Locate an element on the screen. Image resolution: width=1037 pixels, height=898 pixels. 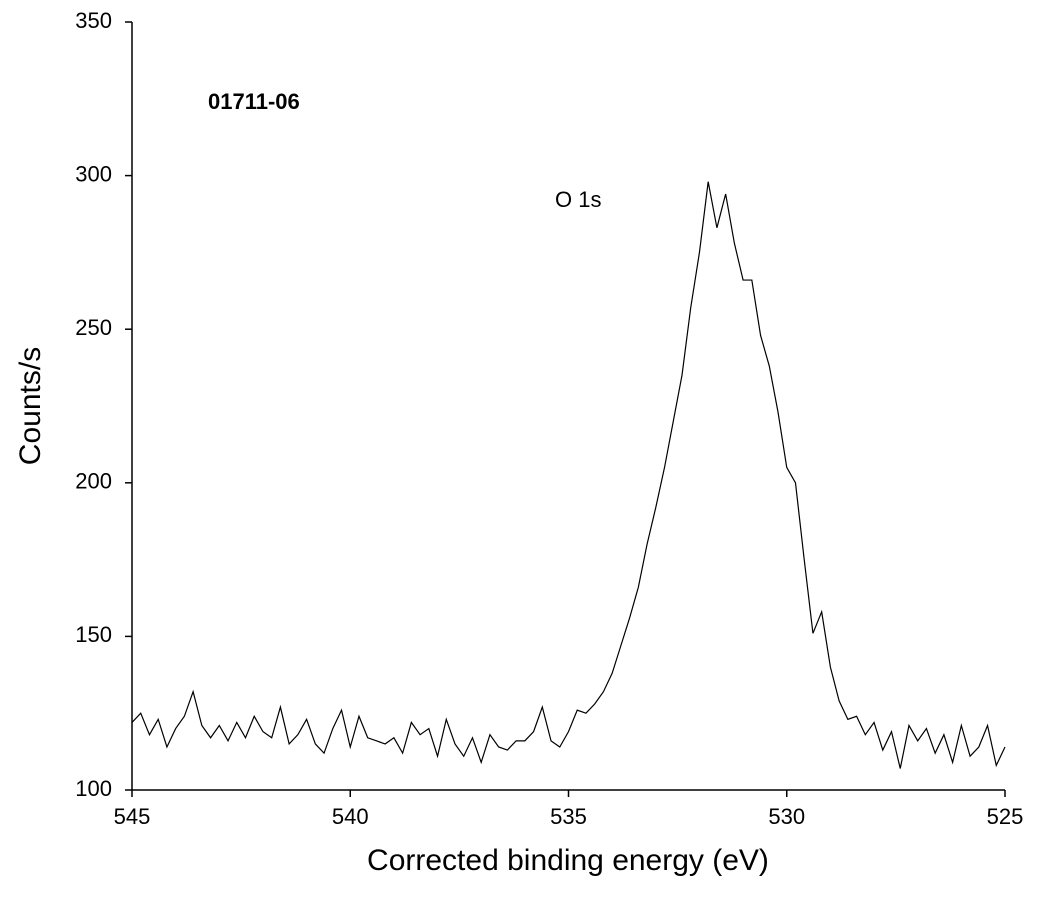
y-tick-label: 300 is located at coordinates (93, 173).